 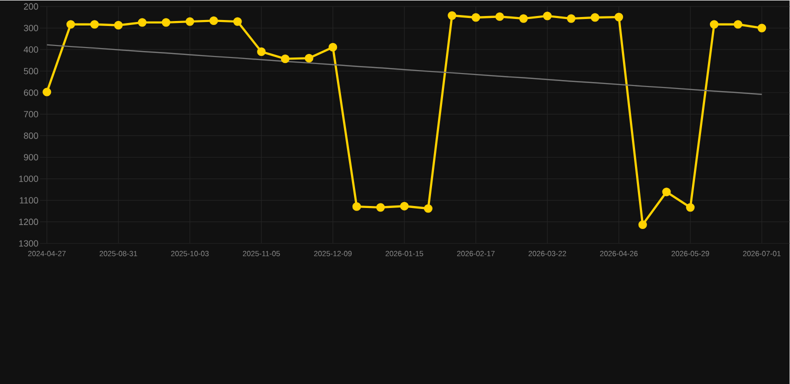 I want to click on y-tick-label: 400, so click(x=31, y=49).